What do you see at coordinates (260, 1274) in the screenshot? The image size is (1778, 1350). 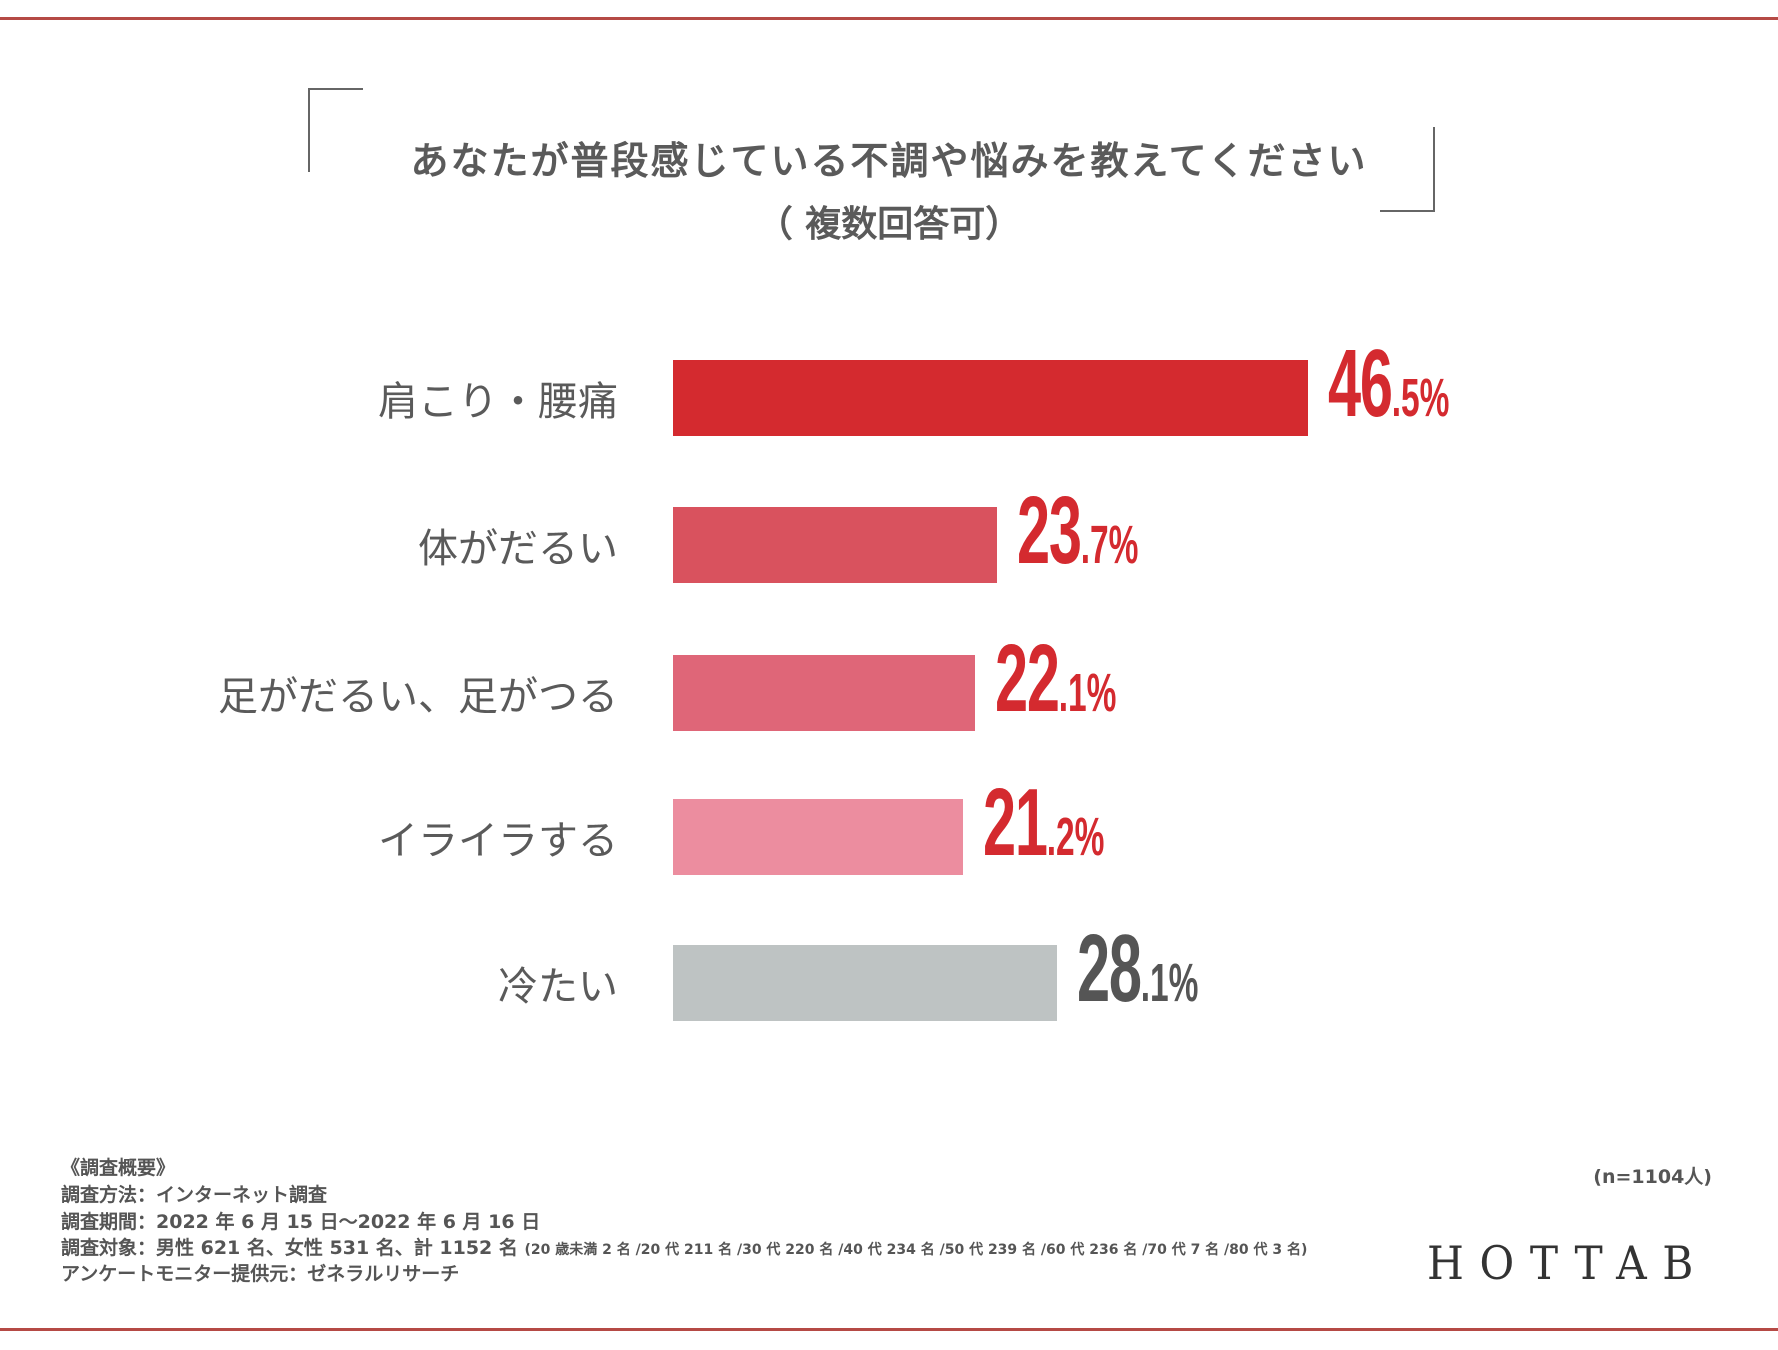 I see `survey-provider: アンケートモニター提供元：ゼネラルリサーチ` at bounding box center [260, 1274].